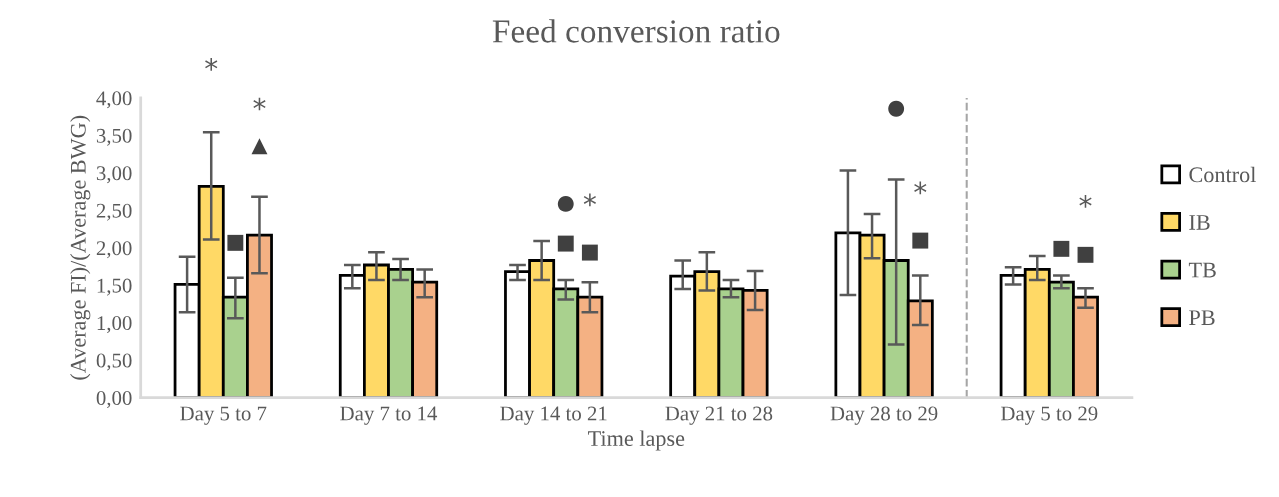  I want to click on x-tick-label: Day 28 to 29, so click(884, 415).